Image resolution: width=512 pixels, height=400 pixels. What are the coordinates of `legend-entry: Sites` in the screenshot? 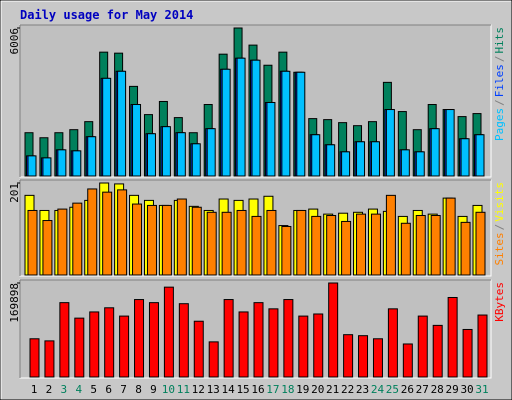 It's located at (499, 248).